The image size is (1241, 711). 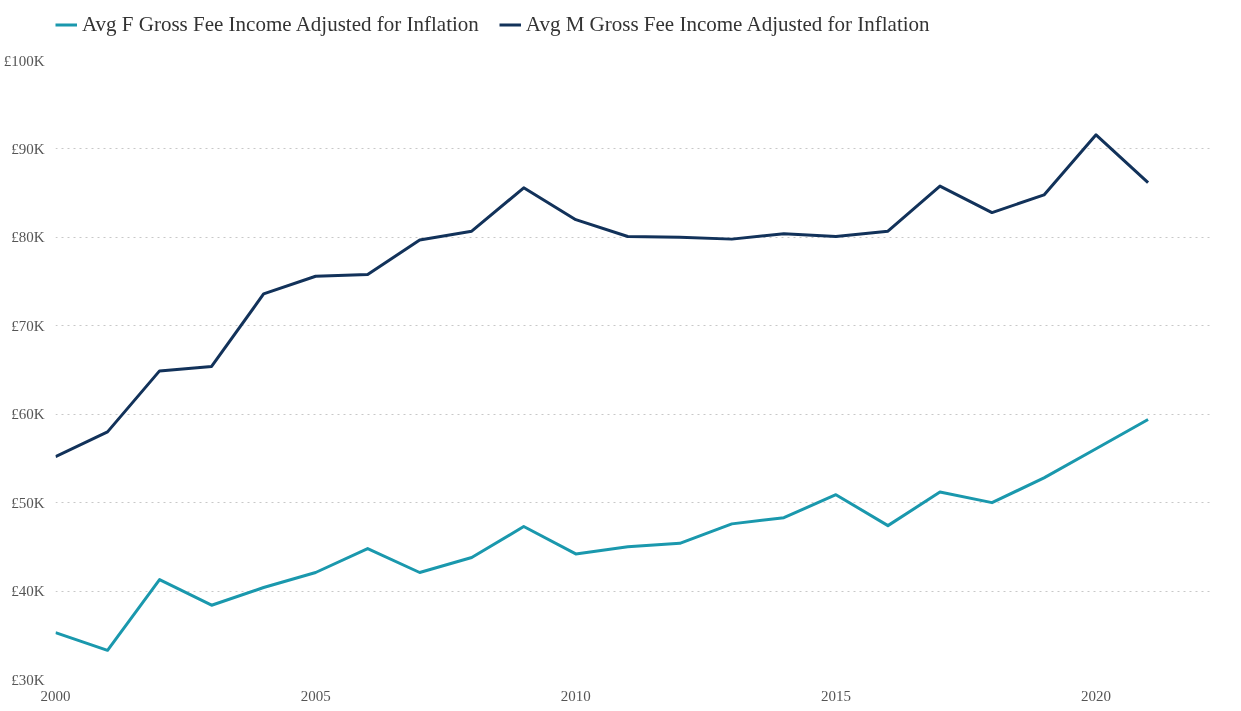 I want to click on y-tick-label: £60K, so click(x=28, y=414).